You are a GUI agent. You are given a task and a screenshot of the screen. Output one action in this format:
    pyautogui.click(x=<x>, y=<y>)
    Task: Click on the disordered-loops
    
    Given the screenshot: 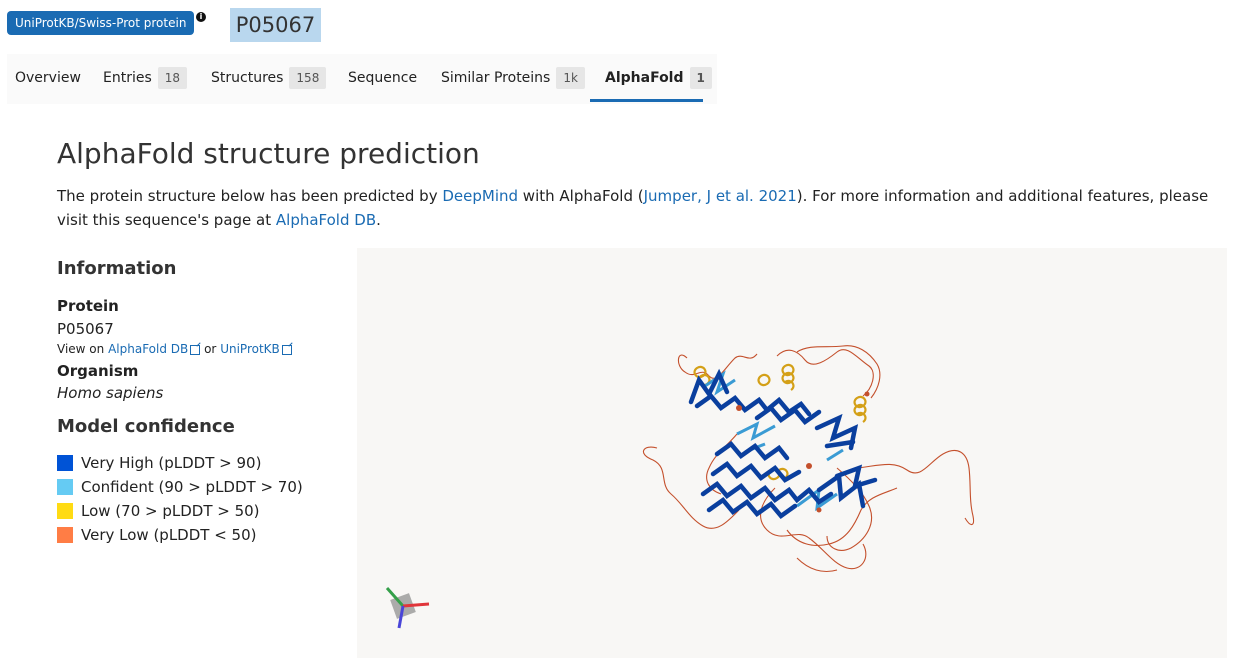 What is the action you would take?
    pyautogui.click(x=808, y=459)
    